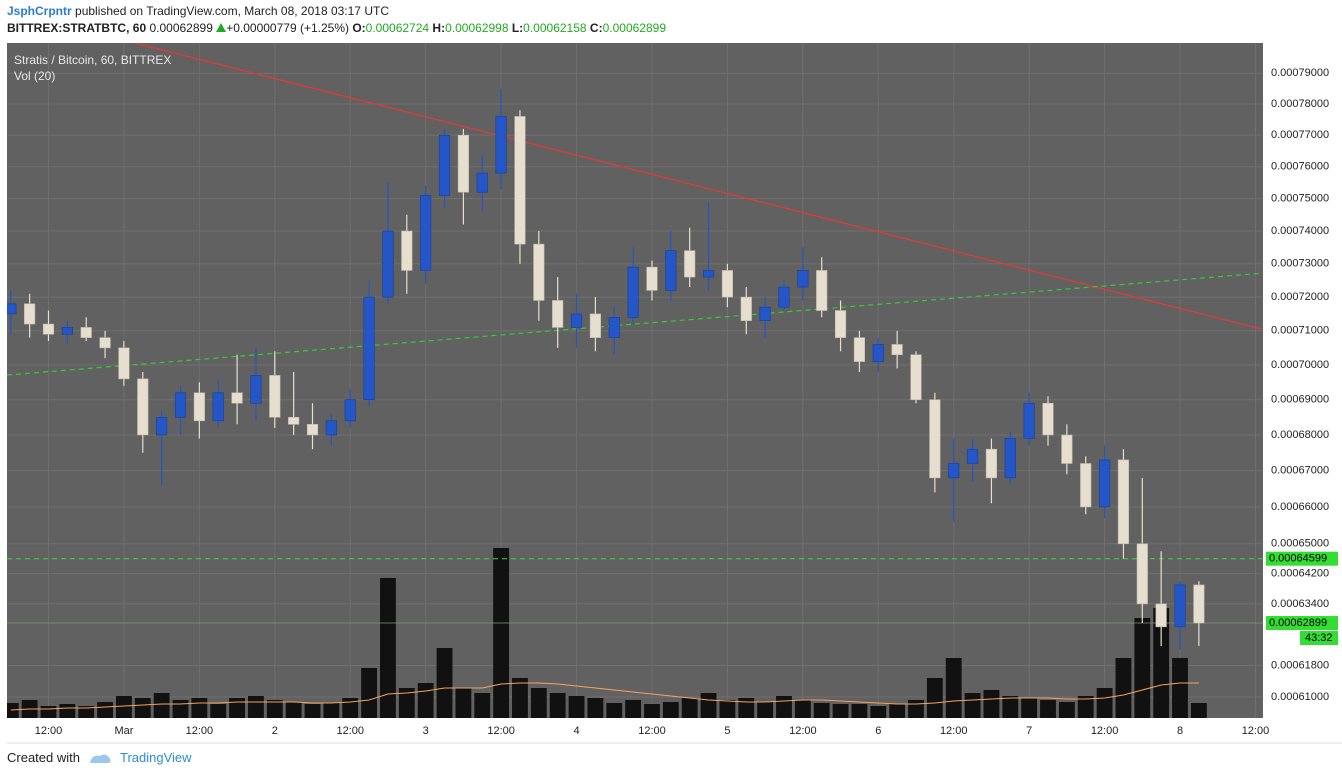 The image size is (1342, 776). What do you see at coordinates (1300, 365) in the screenshot?
I see `y-tick-label: 0.00070000` at bounding box center [1300, 365].